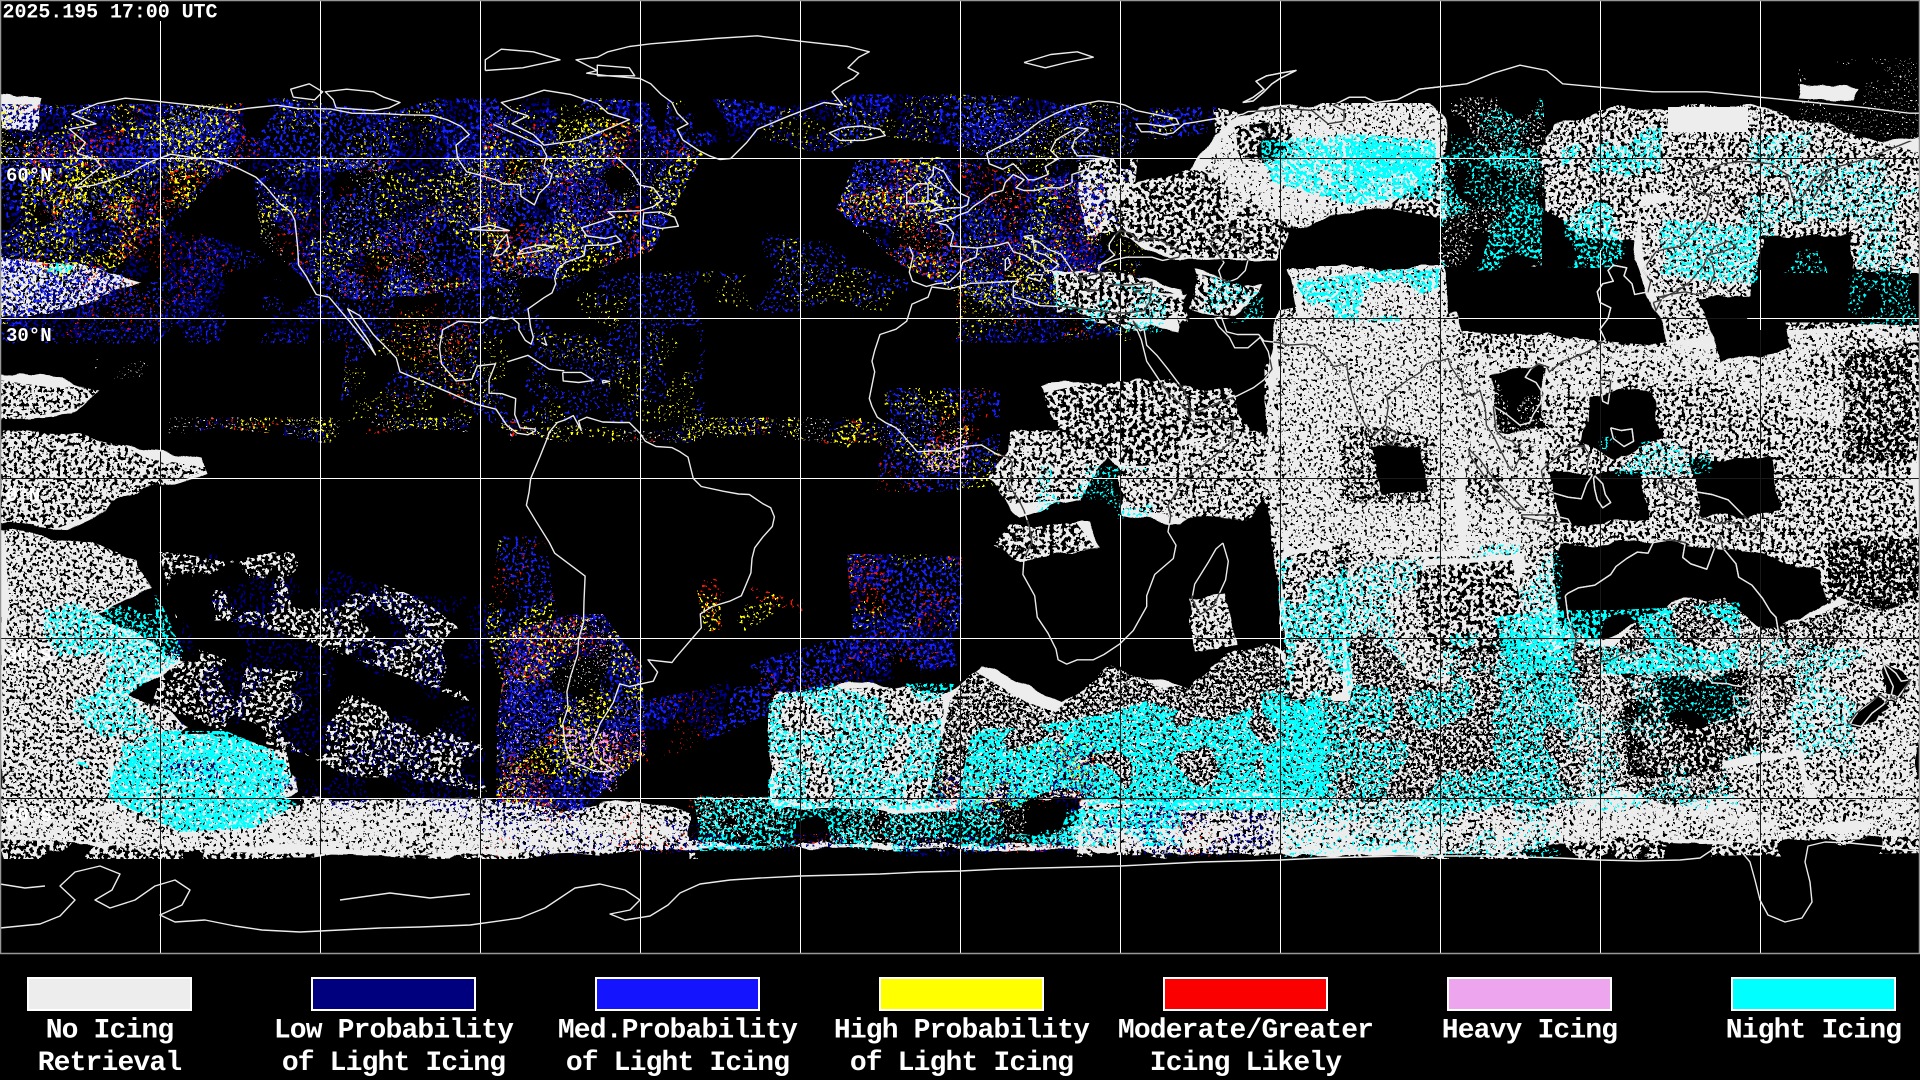 The width and height of the screenshot is (1920, 1080). I want to click on svg-text: Night Icing, so click(1814, 1031).